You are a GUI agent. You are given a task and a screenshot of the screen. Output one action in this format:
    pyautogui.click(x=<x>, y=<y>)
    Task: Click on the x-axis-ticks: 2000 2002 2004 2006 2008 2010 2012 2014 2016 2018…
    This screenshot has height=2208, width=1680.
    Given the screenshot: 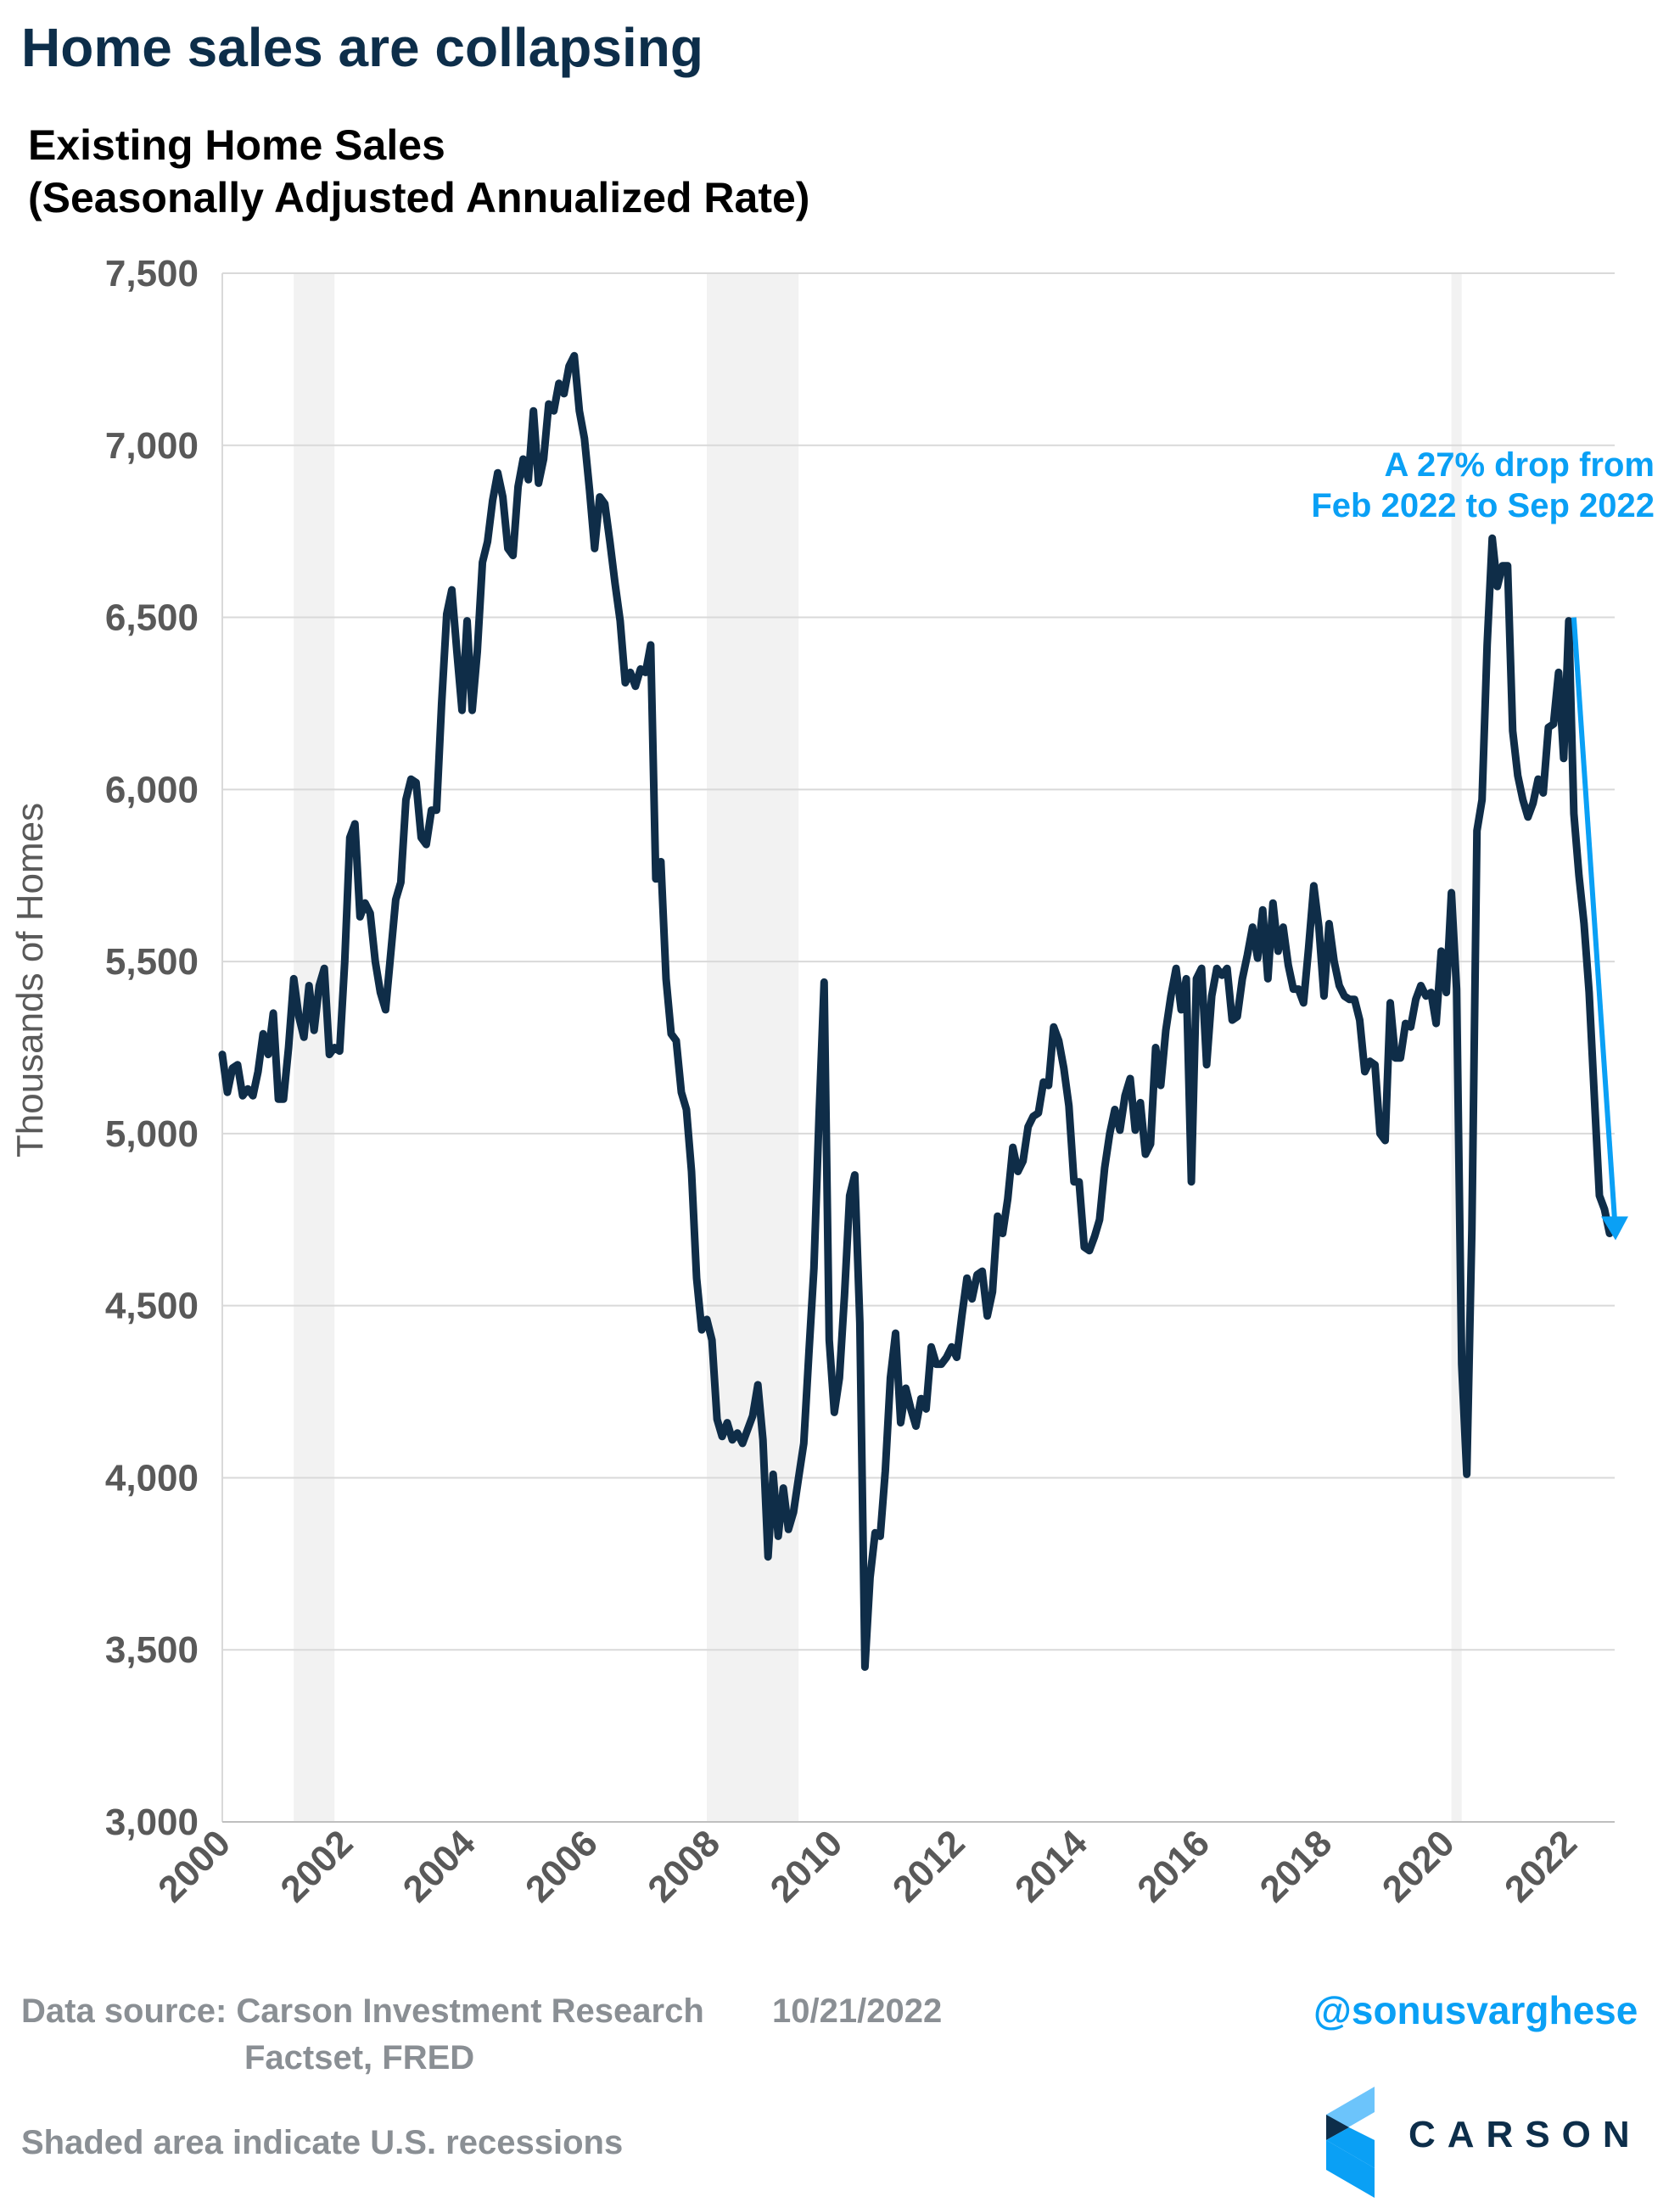 What is the action you would take?
    pyautogui.click(x=868, y=1866)
    